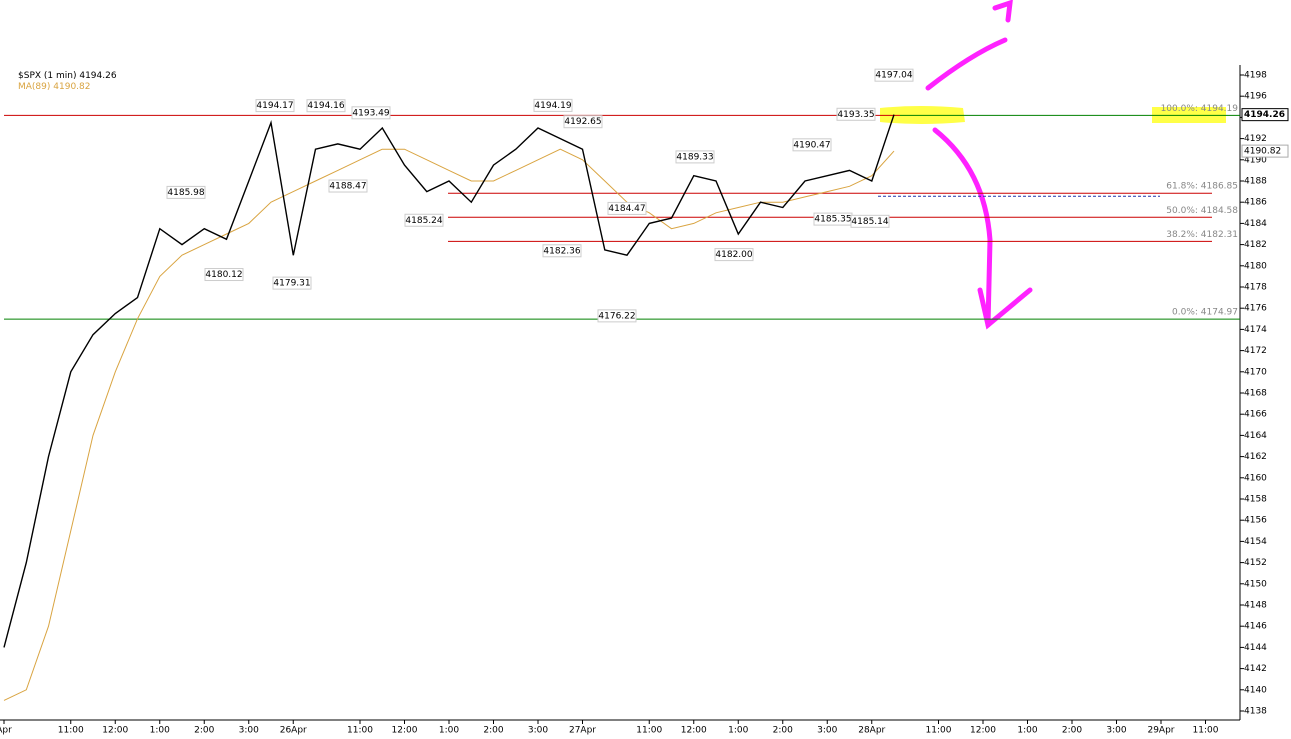 Image resolution: width=1291 pixels, height=739 pixels. I want to click on annotation: 4184.47, so click(626, 209).